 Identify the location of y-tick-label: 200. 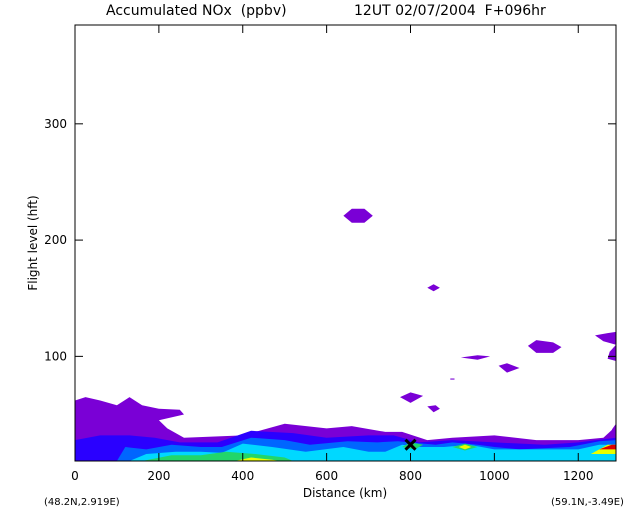
(55, 240).